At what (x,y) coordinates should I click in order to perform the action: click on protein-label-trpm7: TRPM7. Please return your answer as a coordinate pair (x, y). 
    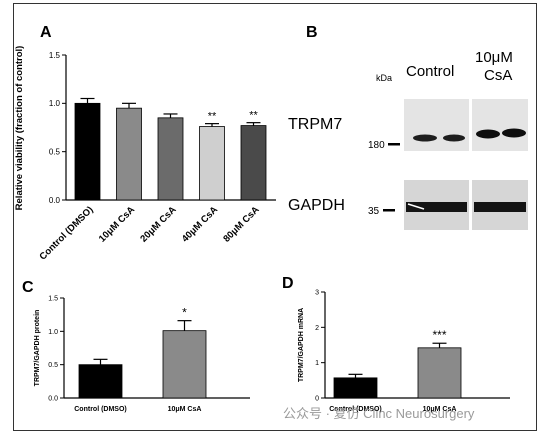
    Looking at the image, I should click on (315, 124).